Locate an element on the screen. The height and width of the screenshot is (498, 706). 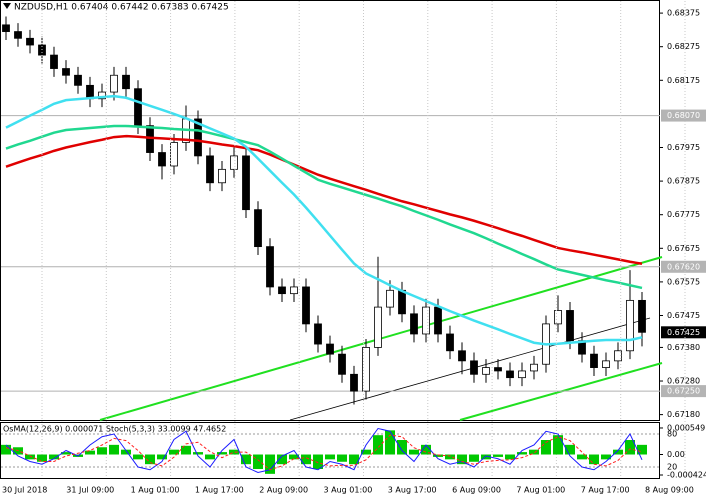
y-tick-label: 0.000549 is located at coordinates (686, 427).